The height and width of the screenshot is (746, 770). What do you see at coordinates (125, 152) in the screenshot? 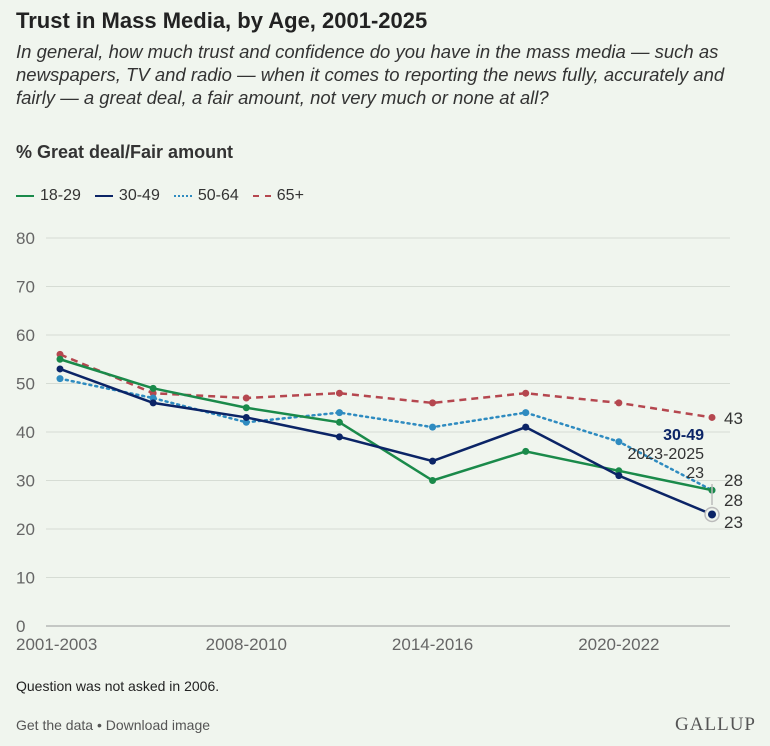
I see `y-axis-label: % Great deal/Fair amount` at bounding box center [125, 152].